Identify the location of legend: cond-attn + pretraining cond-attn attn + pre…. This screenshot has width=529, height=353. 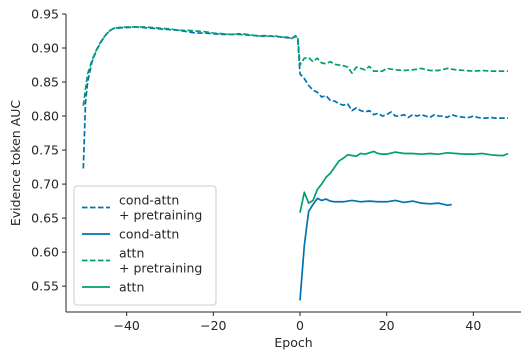
(145, 245).